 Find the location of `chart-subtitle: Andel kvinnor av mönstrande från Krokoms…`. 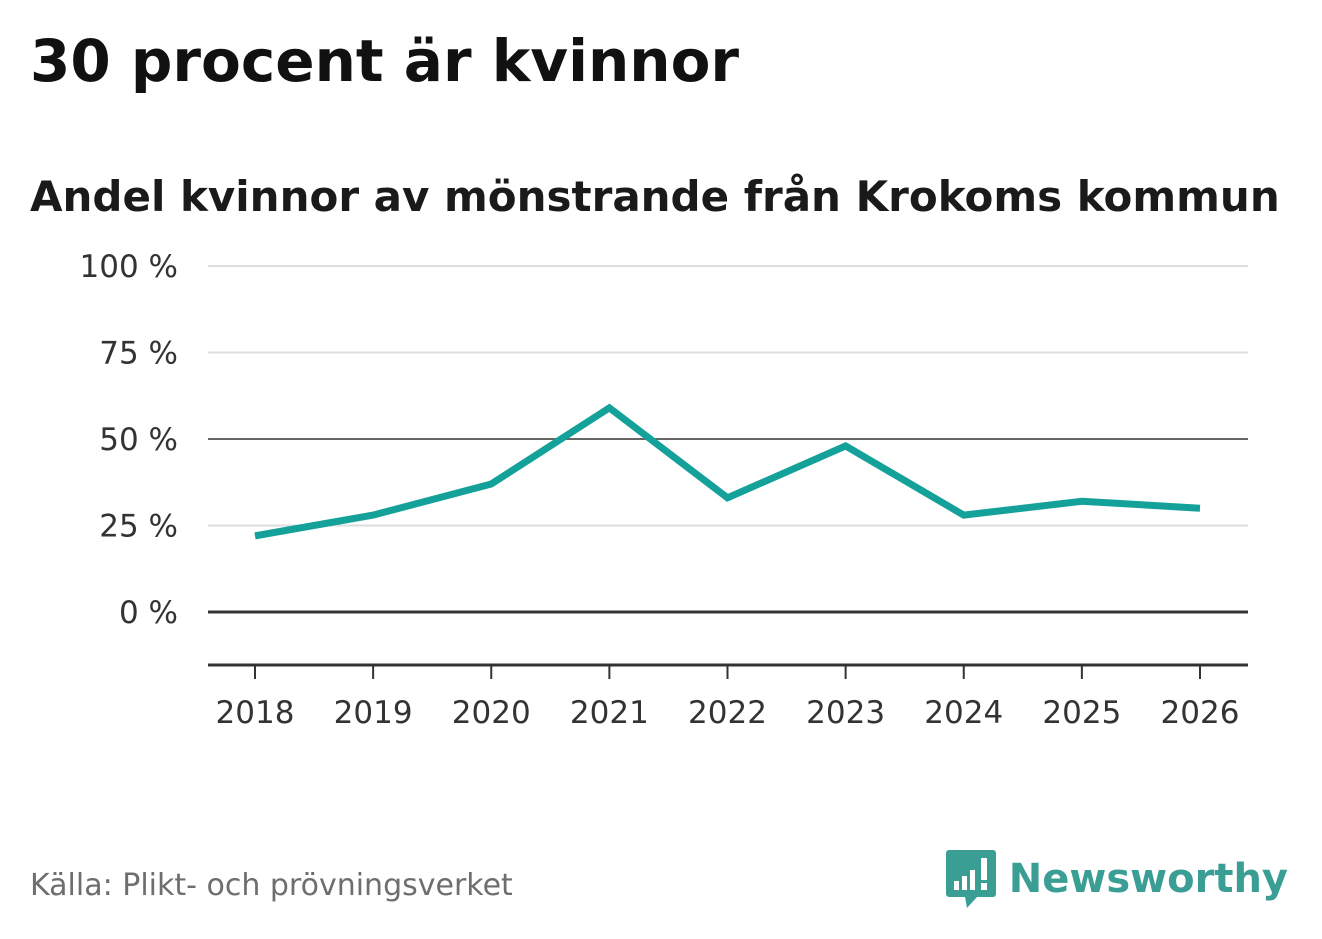

chart-subtitle: Andel kvinnor av mönstrande från Krokoms… is located at coordinates (655, 196).